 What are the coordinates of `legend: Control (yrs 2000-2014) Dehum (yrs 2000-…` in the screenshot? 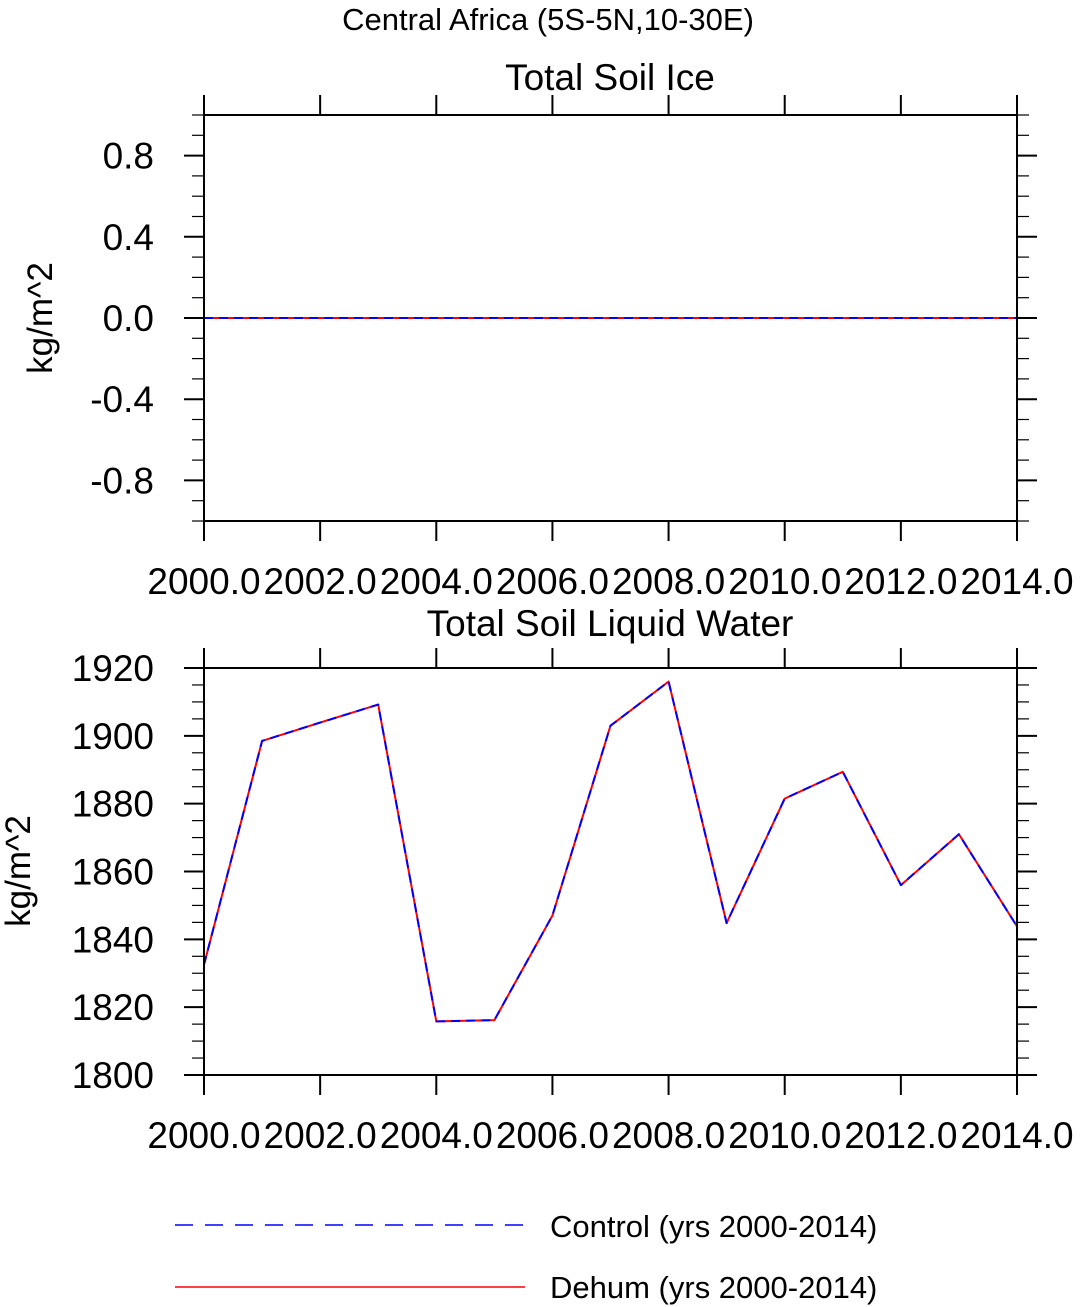 It's located at (526, 1257).